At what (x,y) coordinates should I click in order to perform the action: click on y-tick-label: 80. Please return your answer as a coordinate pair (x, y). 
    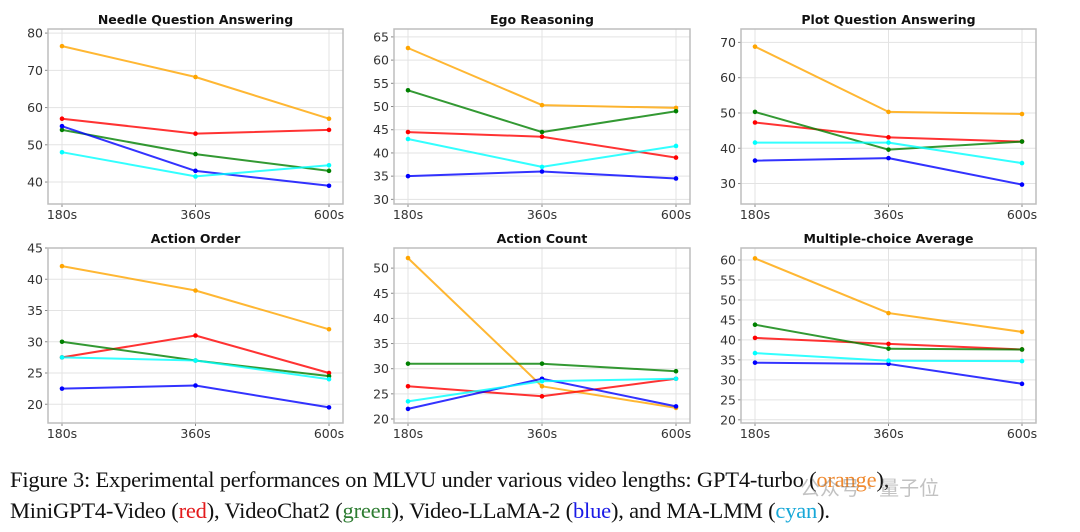
    Looking at the image, I should click on (35, 33).